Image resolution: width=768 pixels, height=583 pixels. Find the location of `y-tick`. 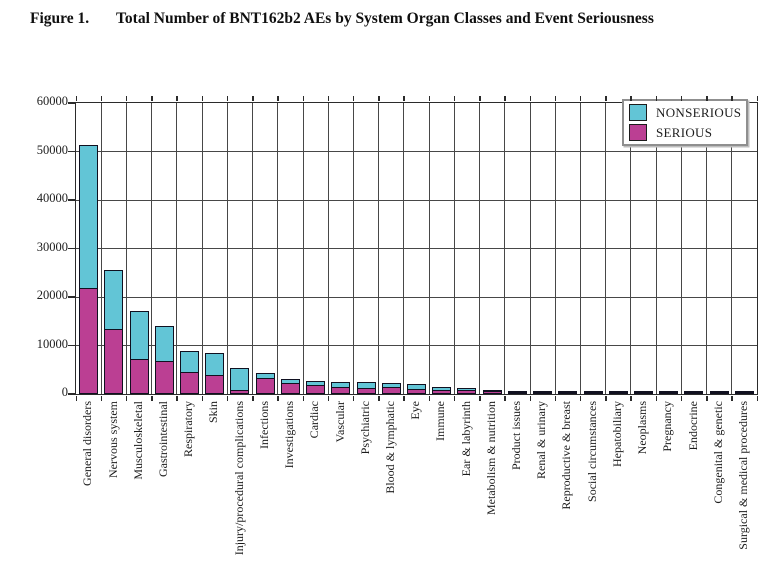

y-tick is located at coordinates (71, 103).